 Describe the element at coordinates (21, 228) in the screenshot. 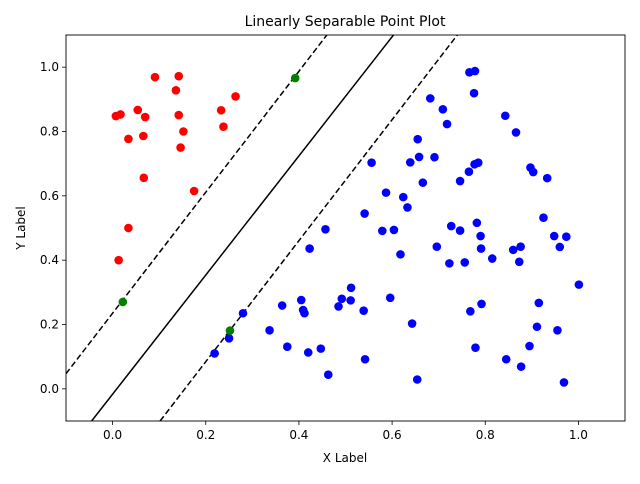

I see `y-axis-label: Y Label` at that location.